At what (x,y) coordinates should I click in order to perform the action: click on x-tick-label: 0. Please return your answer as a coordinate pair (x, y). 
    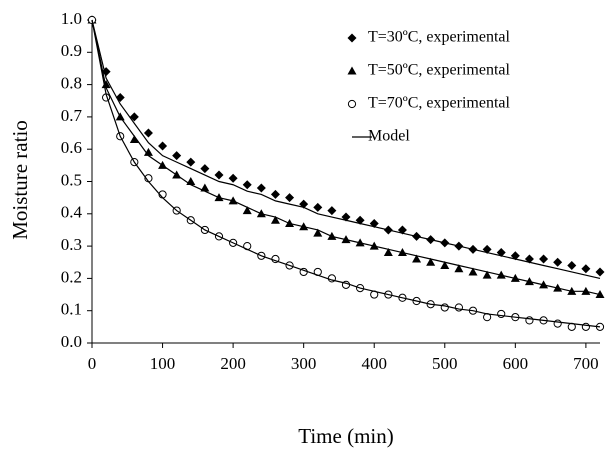
    Looking at the image, I should click on (92, 363).